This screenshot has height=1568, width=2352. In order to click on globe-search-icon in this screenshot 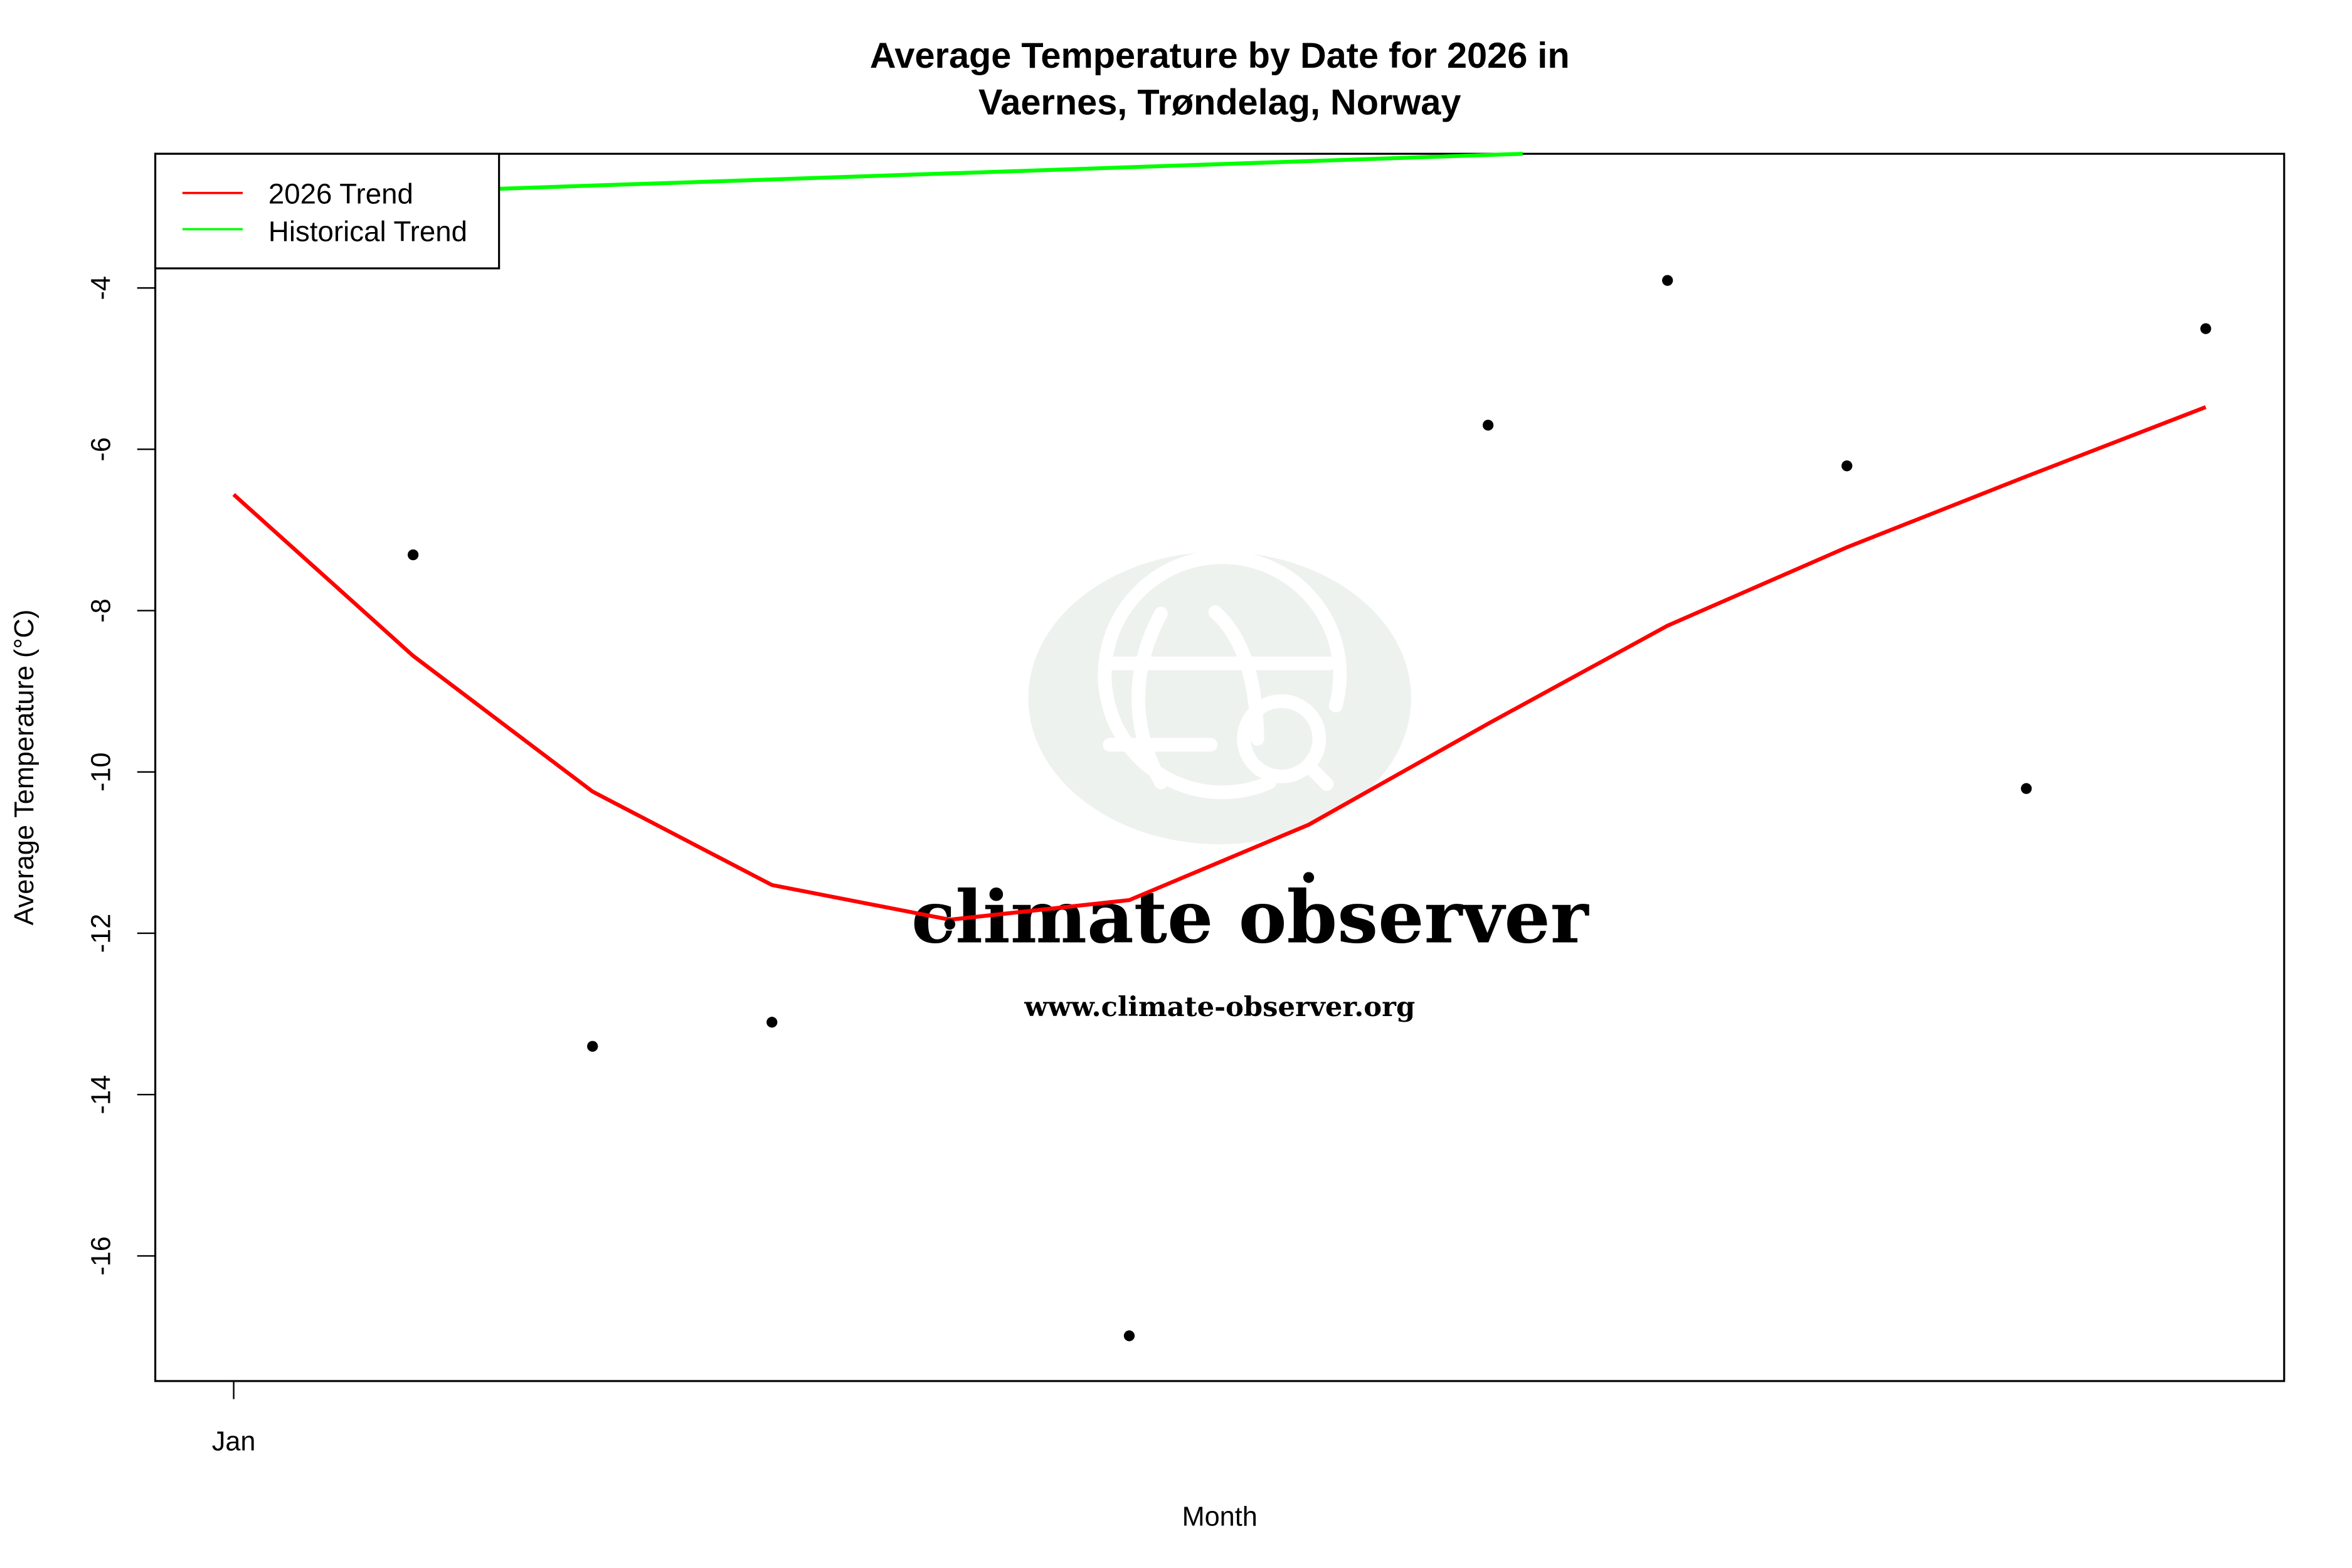, I will do `click(1222, 675)`.